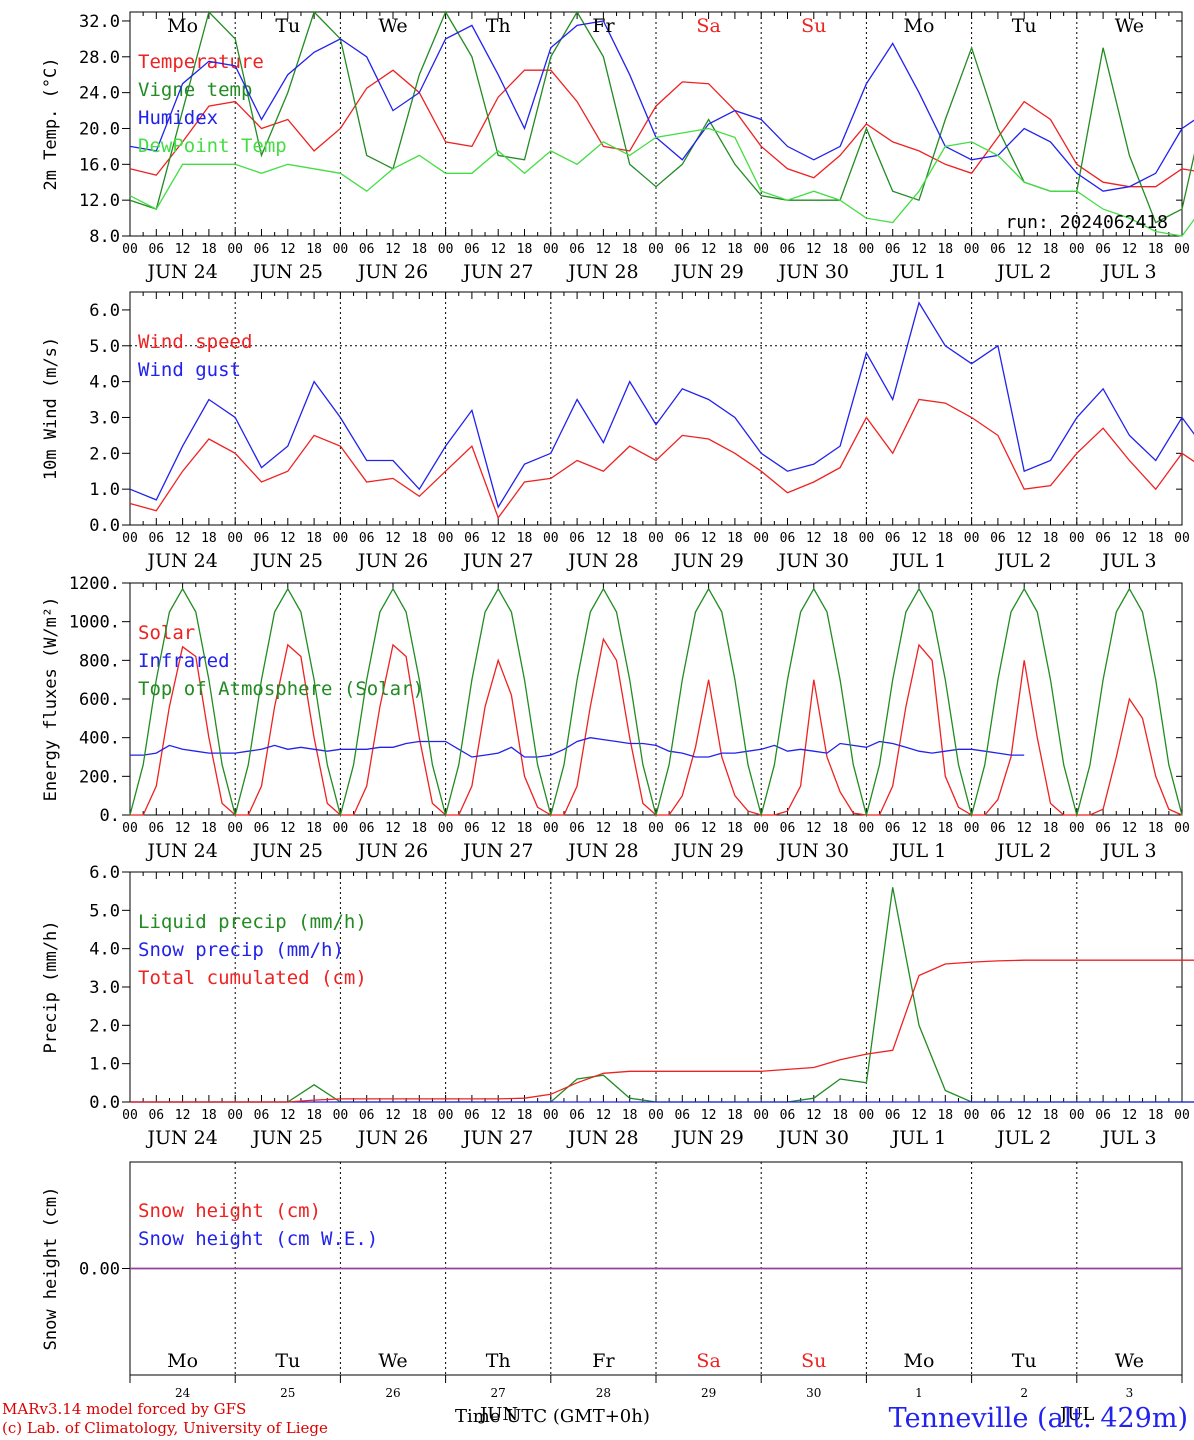 This screenshot has height=1440, width=1194. What do you see at coordinates (498, 1414) in the screenshot?
I see `month-label: JUN` at bounding box center [498, 1414].